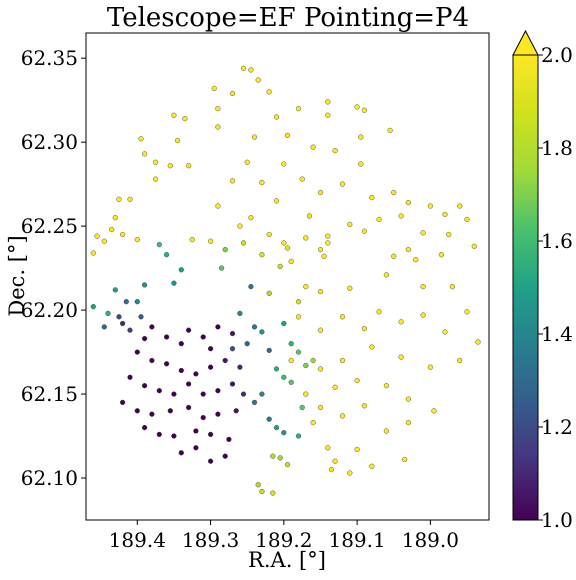 The width and height of the screenshot is (576, 580). I want to click on x-axis-label: R.A. [°], so click(287, 560).